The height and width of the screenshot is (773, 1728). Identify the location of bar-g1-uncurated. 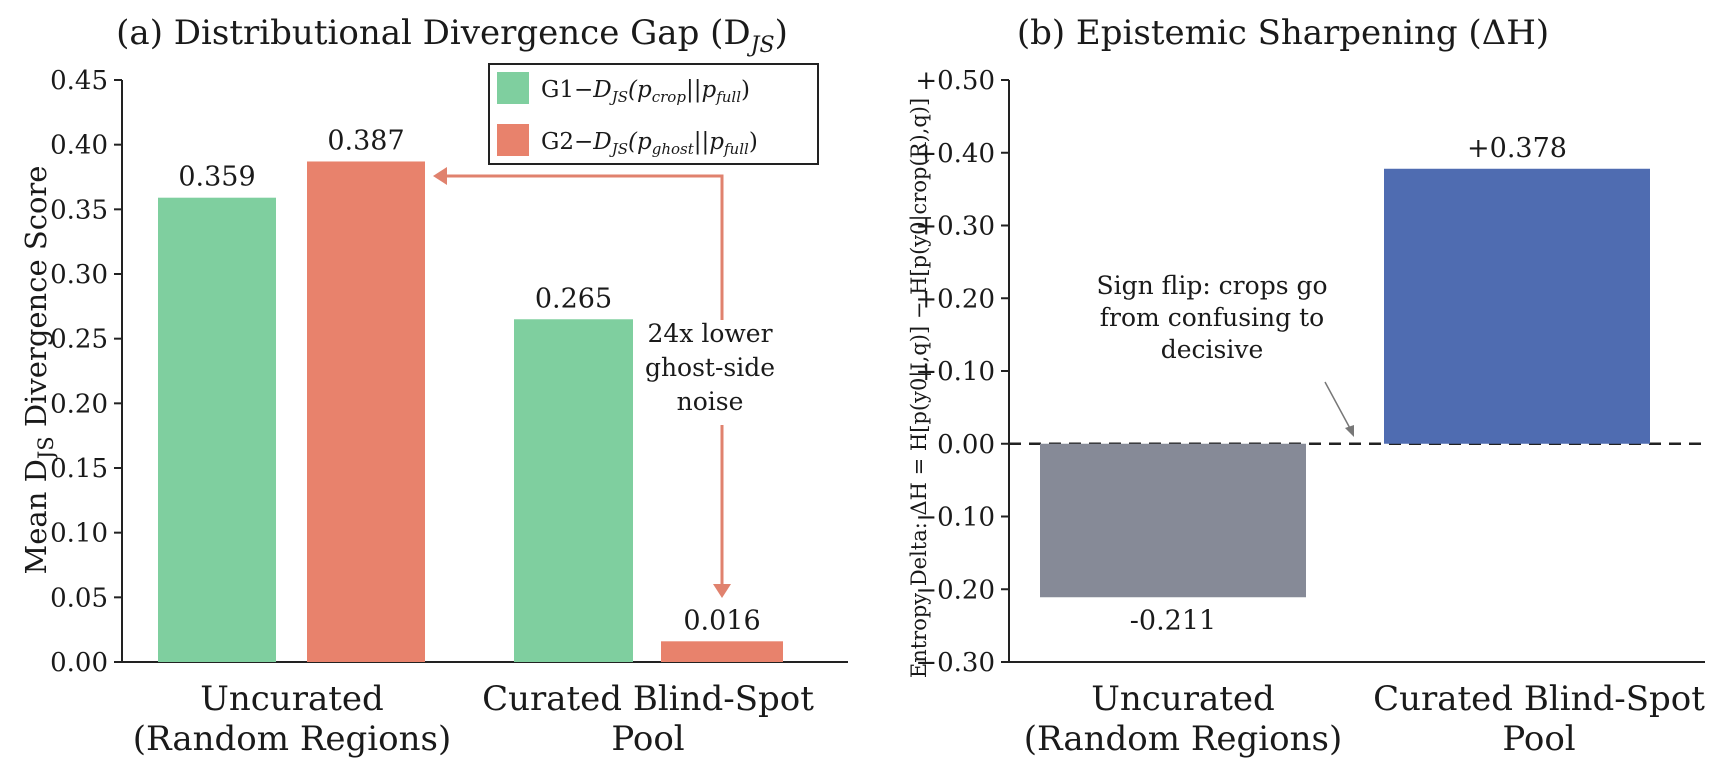
(217, 429).